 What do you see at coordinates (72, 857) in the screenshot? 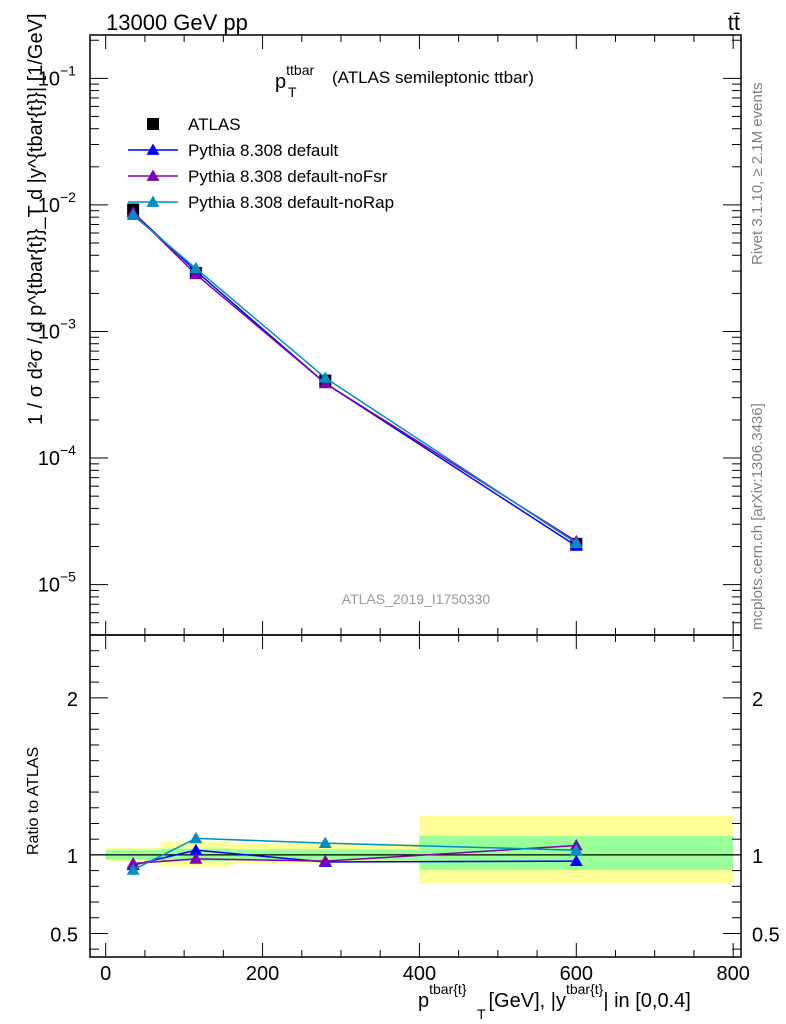
I see `ratio-y-tick-label: 1` at bounding box center [72, 857].